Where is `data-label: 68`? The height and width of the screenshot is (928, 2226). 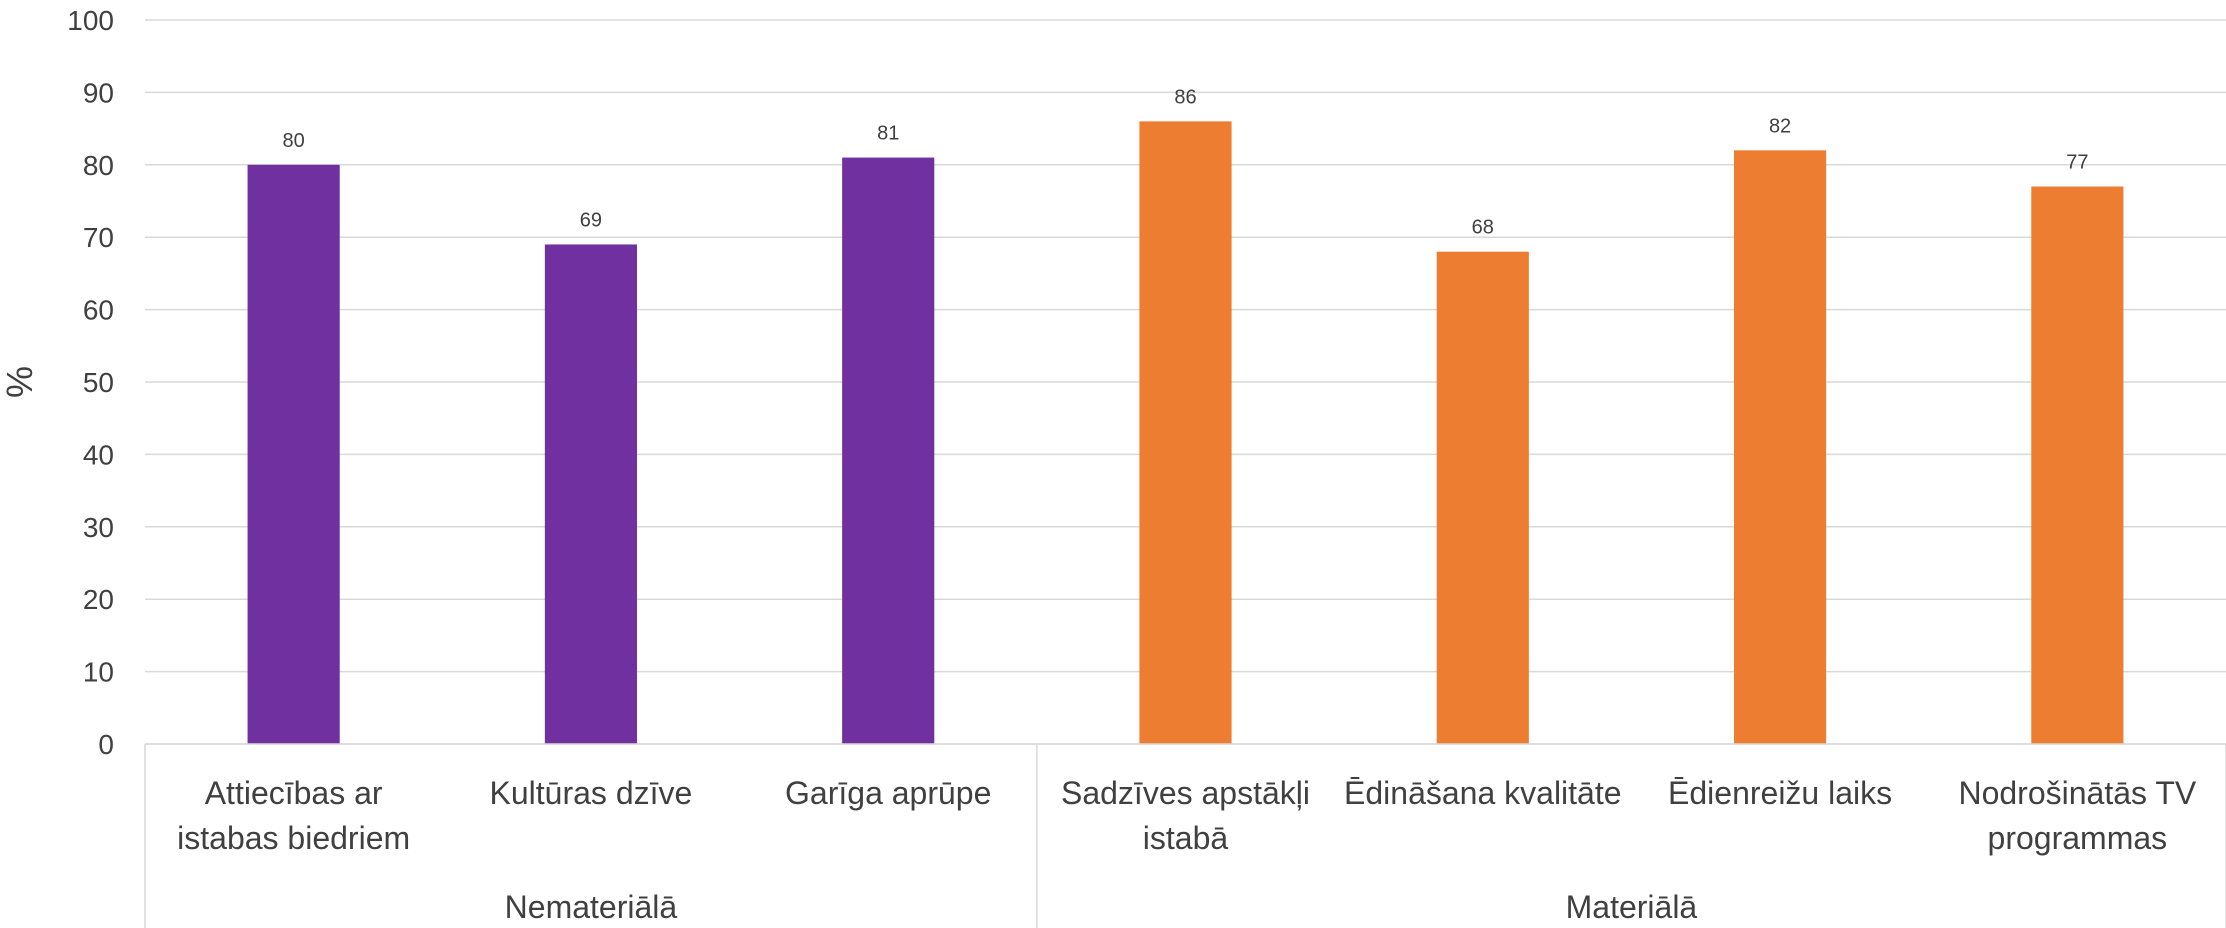 data-label: 68 is located at coordinates (1483, 228).